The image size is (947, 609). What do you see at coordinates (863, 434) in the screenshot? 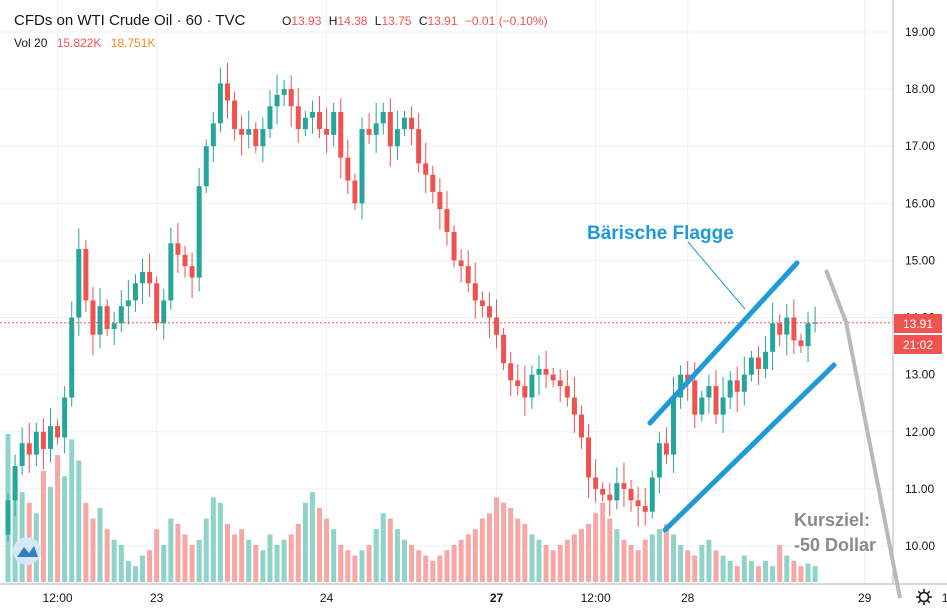
I see `target-projection-line` at bounding box center [863, 434].